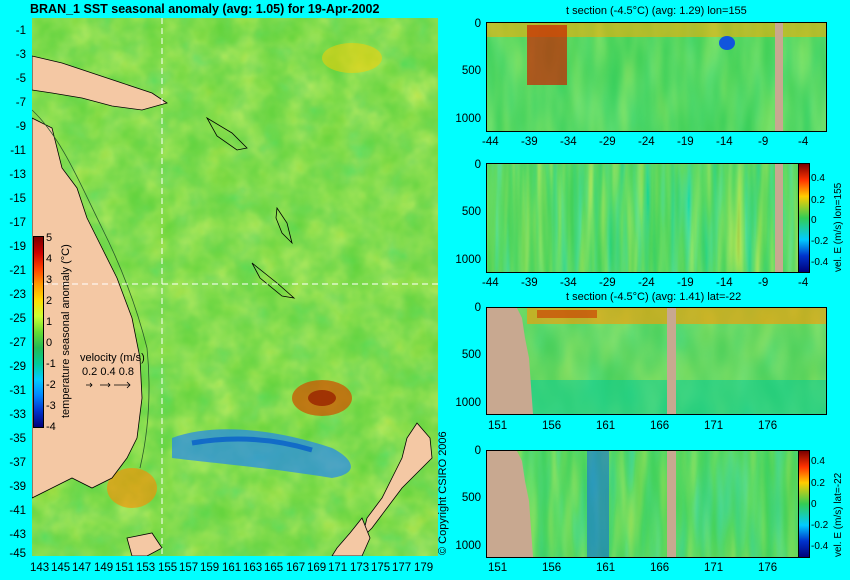  What do you see at coordinates (51, 427) in the screenshot?
I see `colorbar-tick: -4` at bounding box center [51, 427].